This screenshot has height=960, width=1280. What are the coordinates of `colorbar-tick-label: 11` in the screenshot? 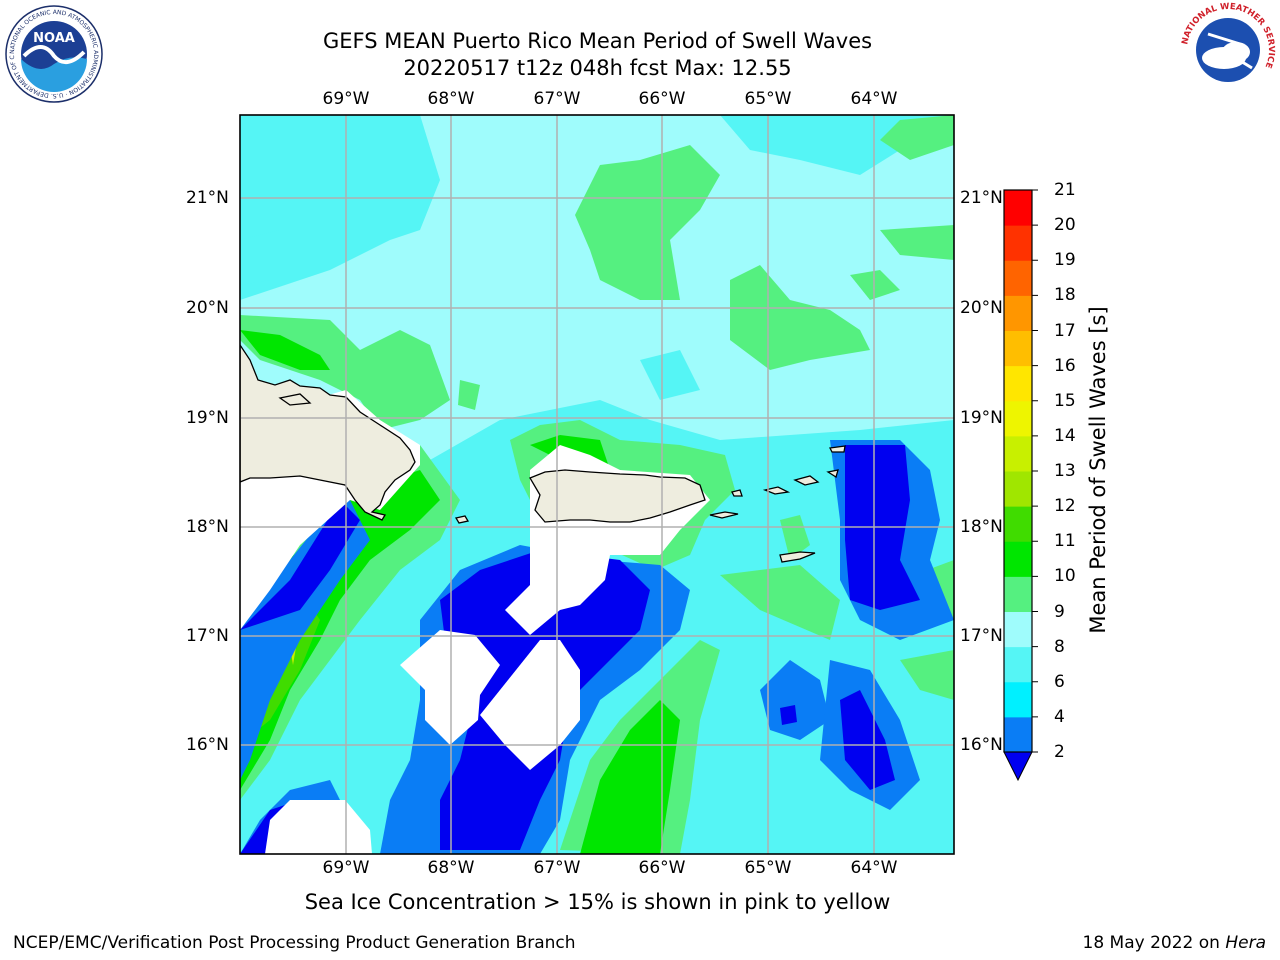 It's located at (1065, 541).